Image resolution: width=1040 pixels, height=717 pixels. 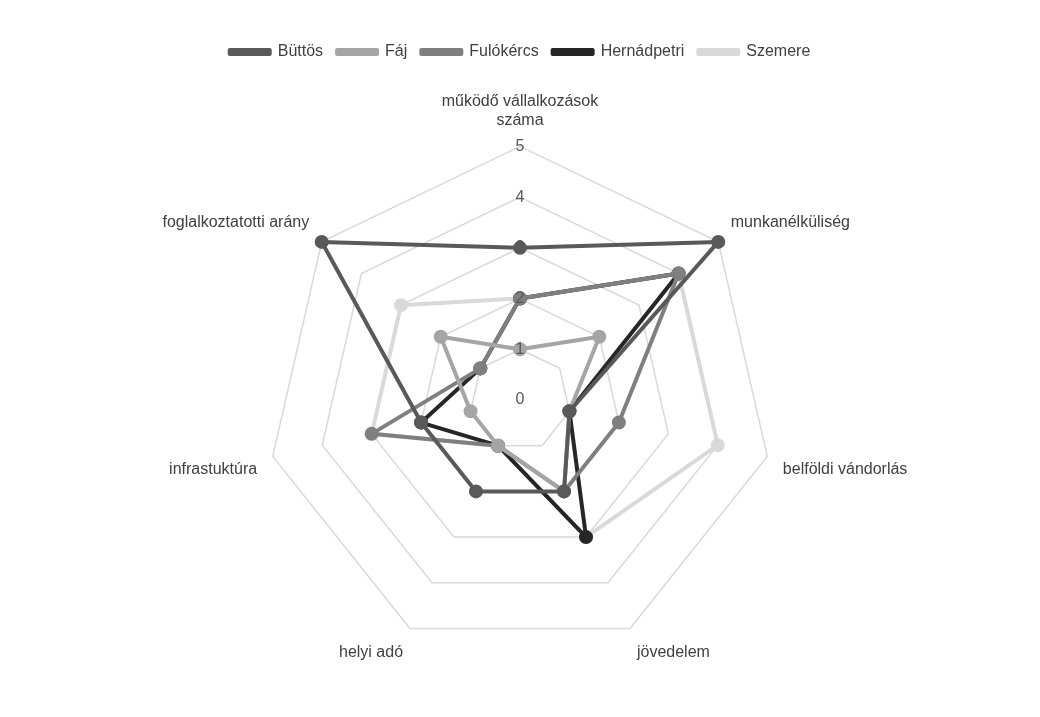 What do you see at coordinates (520, 110) in the screenshot?
I see `spoke-label: működő vállalkozások száma` at bounding box center [520, 110].